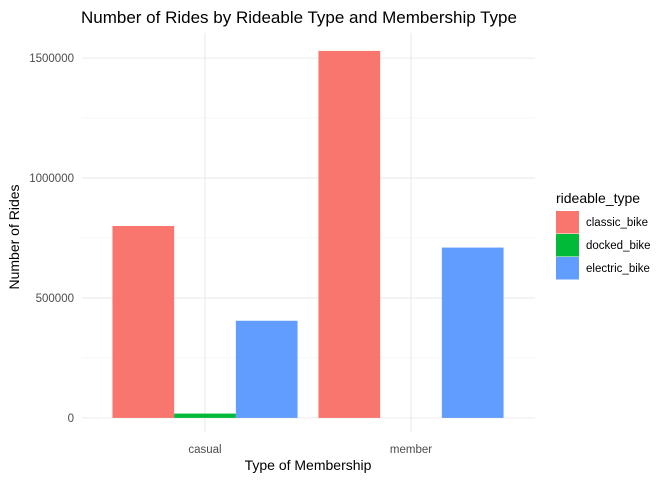 The height and width of the screenshot is (485, 672). What do you see at coordinates (143, 322) in the screenshot?
I see `bar-classic_bike-casual` at bounding box center [143, 322].